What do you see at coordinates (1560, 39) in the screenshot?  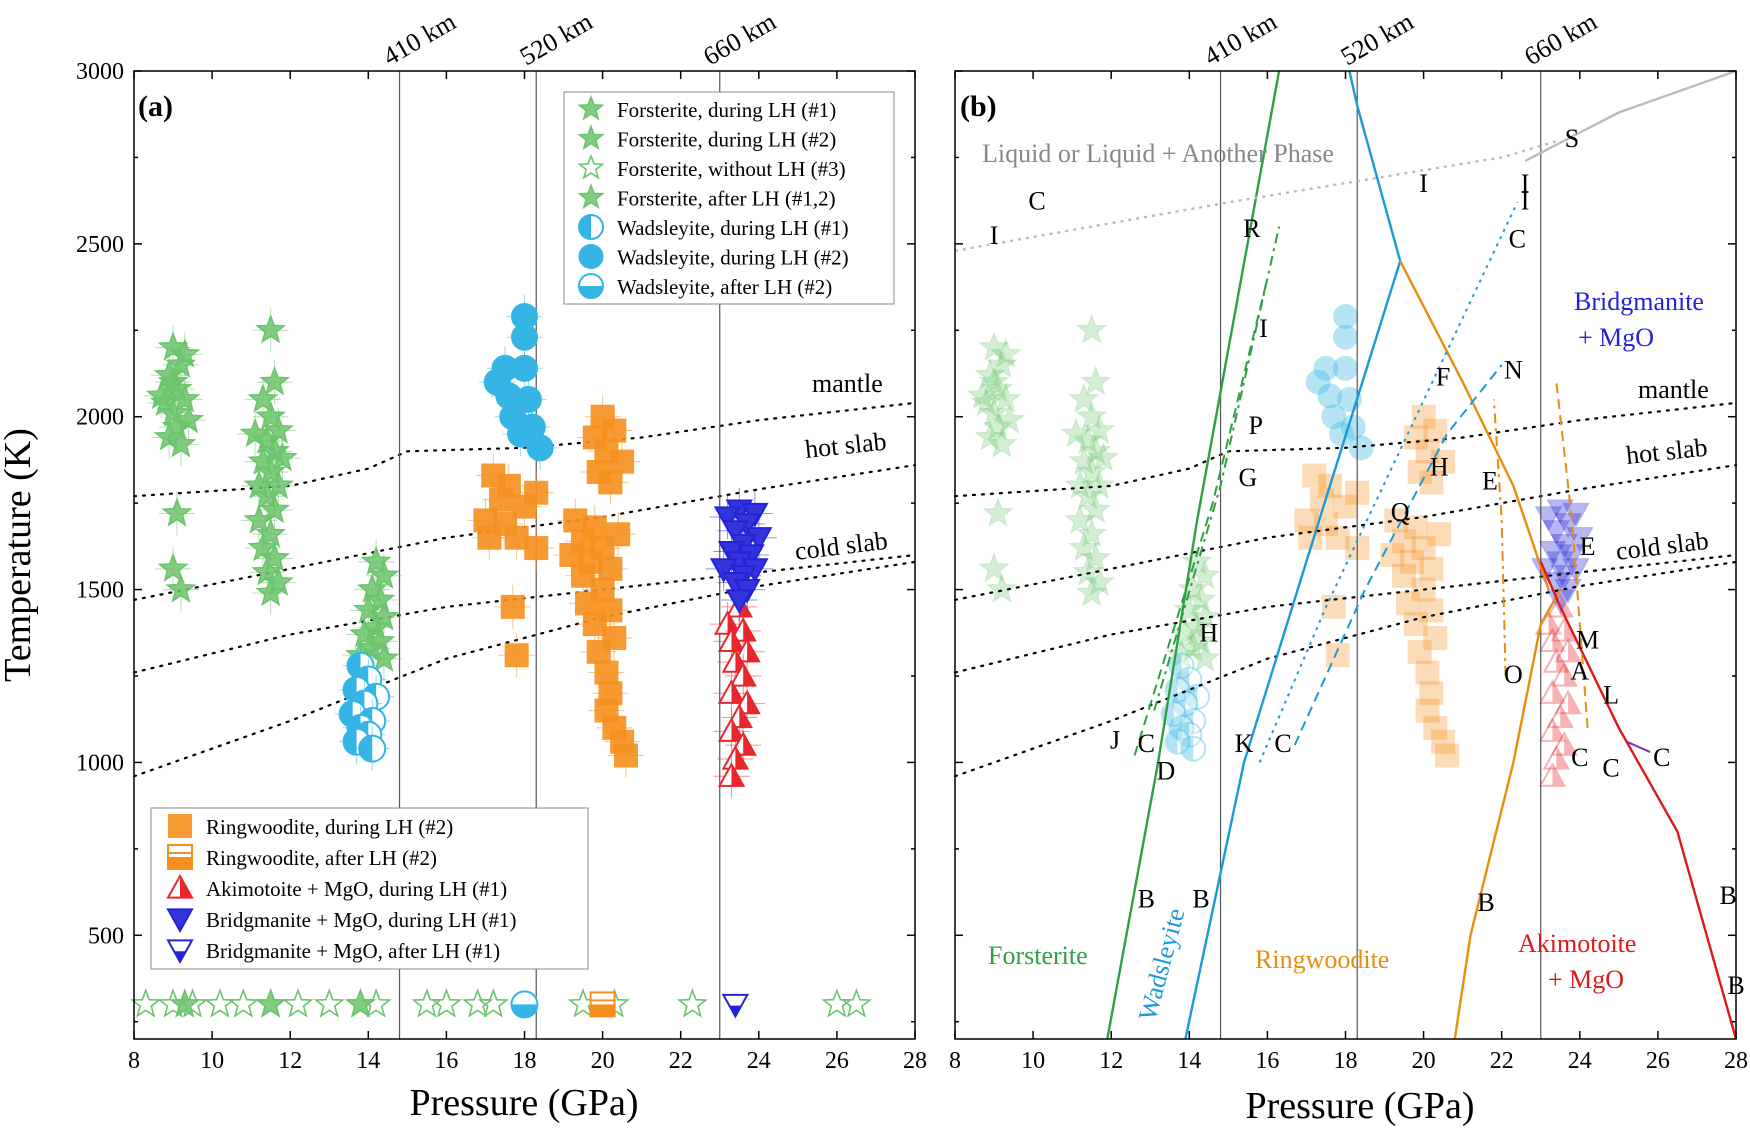 I see `b-boundary-label: 660 km` at bounding box center [1560, 39].